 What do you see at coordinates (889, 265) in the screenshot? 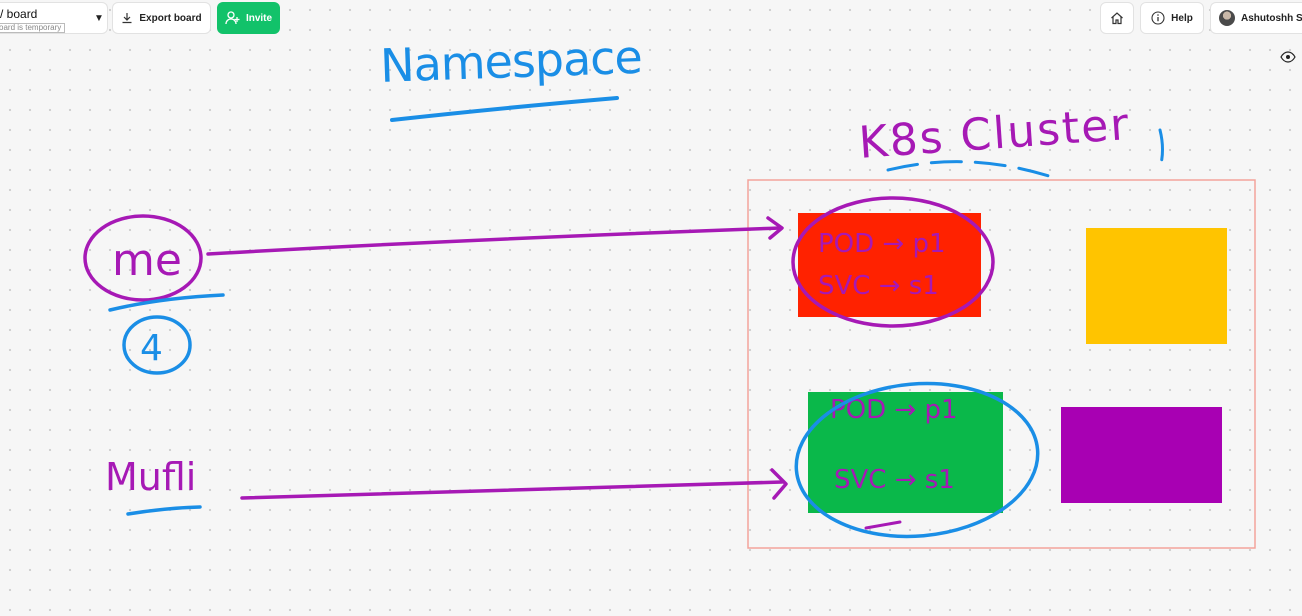
I see `pod-box-red` at bounding box center [889, 265].